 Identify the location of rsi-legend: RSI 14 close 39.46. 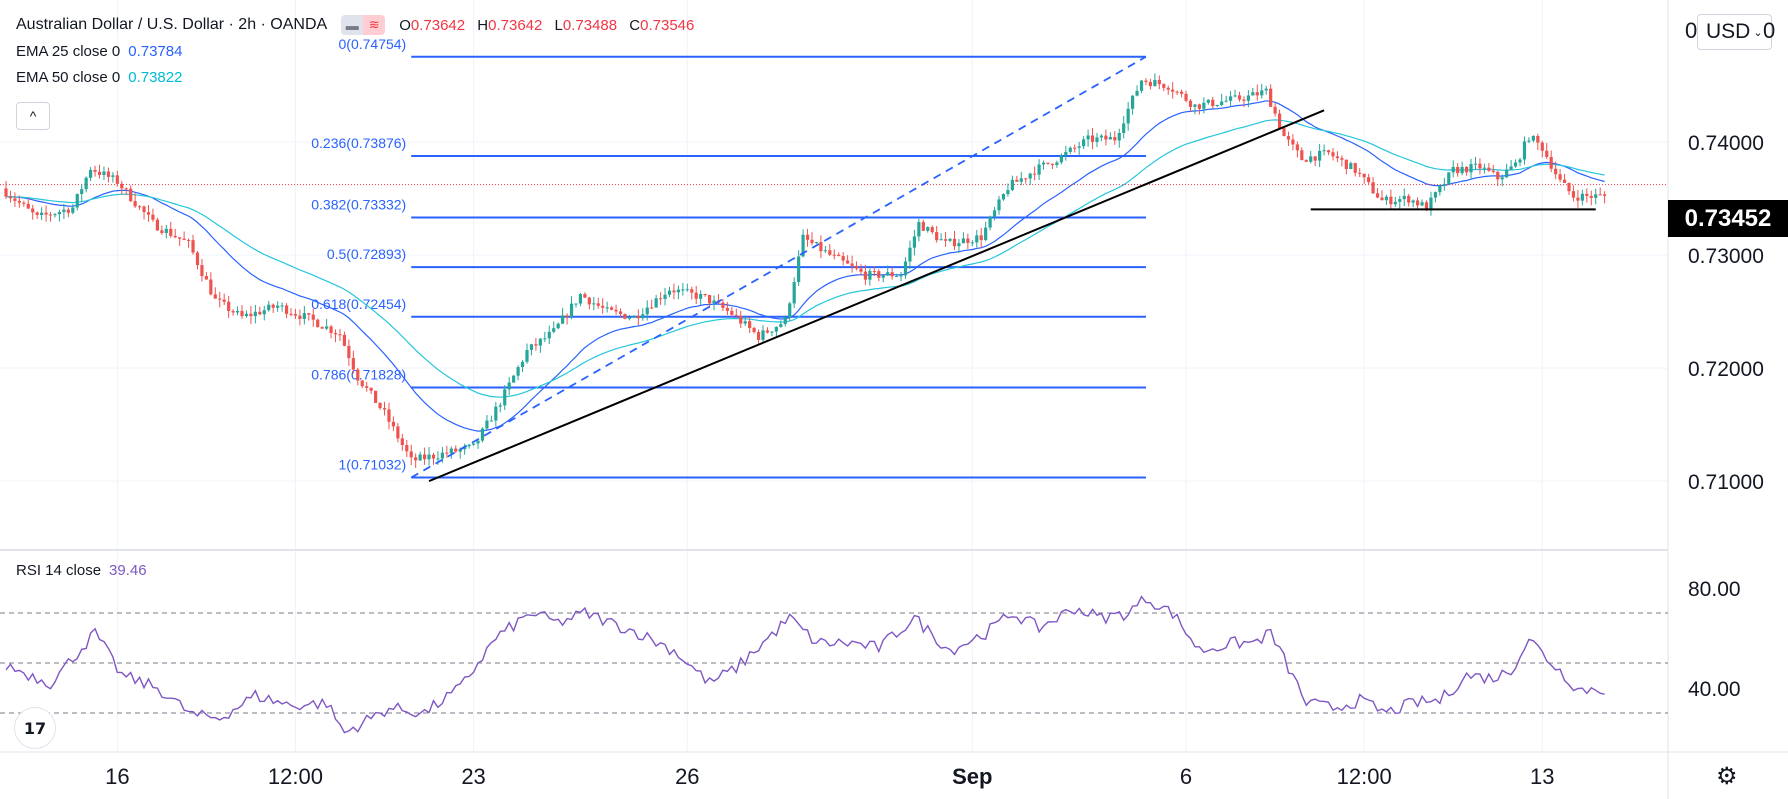
(81, 570).